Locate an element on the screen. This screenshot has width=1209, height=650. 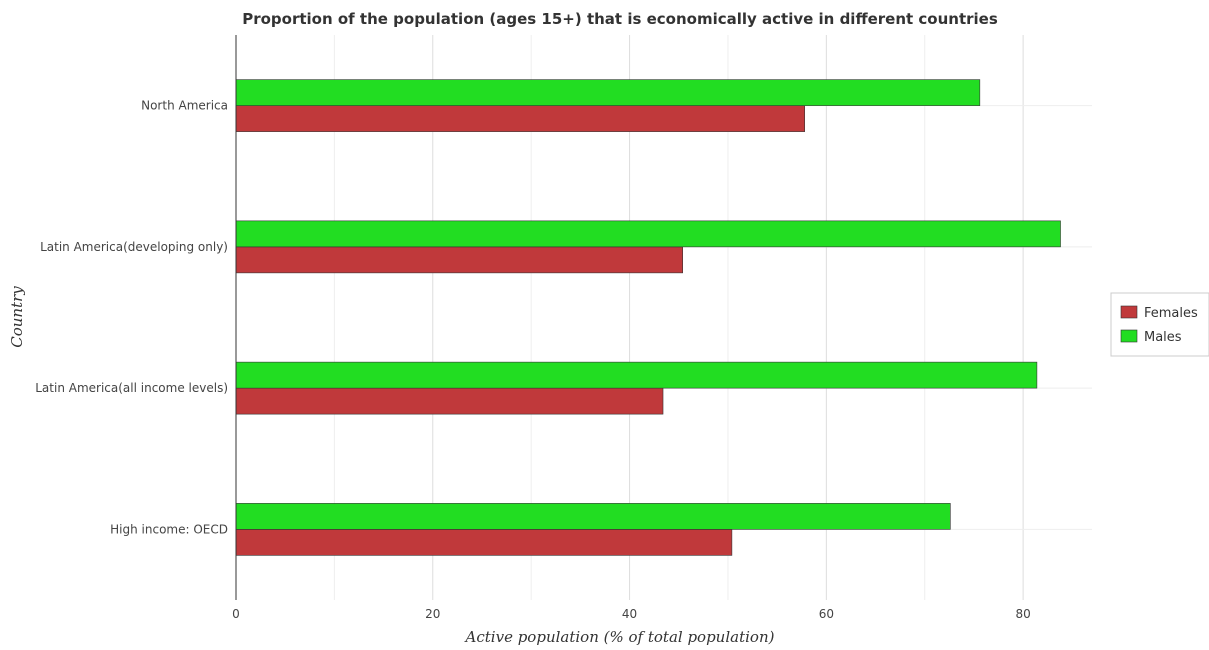
y-tick-label: Latin America(developing only) is located at coordinates (134, 247).